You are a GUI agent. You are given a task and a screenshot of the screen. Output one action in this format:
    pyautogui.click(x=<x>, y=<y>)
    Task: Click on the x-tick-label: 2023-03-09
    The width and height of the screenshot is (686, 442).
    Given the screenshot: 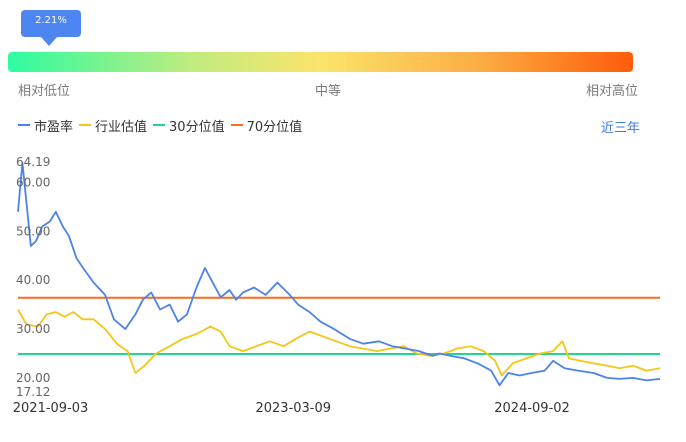 What is the action you would take?
    pyautogui.click(x=293, y=408)
    